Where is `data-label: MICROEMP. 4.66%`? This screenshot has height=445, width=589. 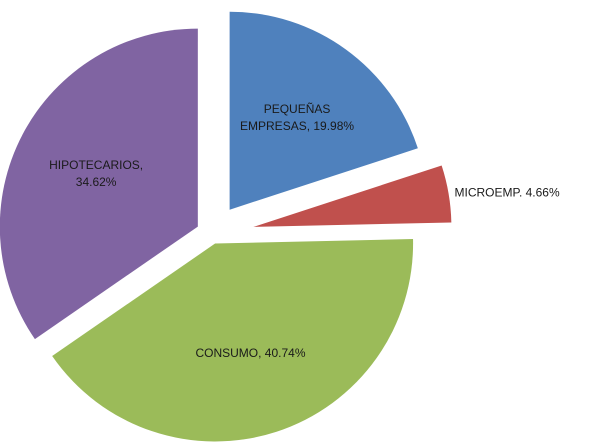
data-label: MICROEMP. 4.66% is located at coordinates (506, 193).